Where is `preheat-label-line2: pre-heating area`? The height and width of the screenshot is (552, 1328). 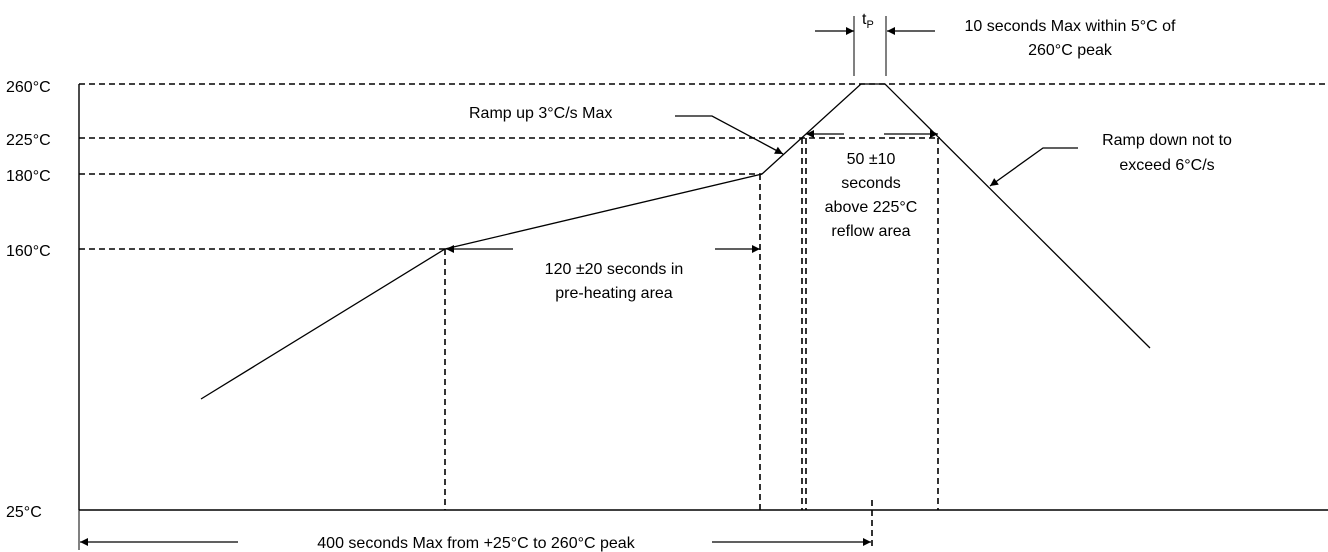
preheat-label-line2: pre-heating area is located at coordinates (614, 293).